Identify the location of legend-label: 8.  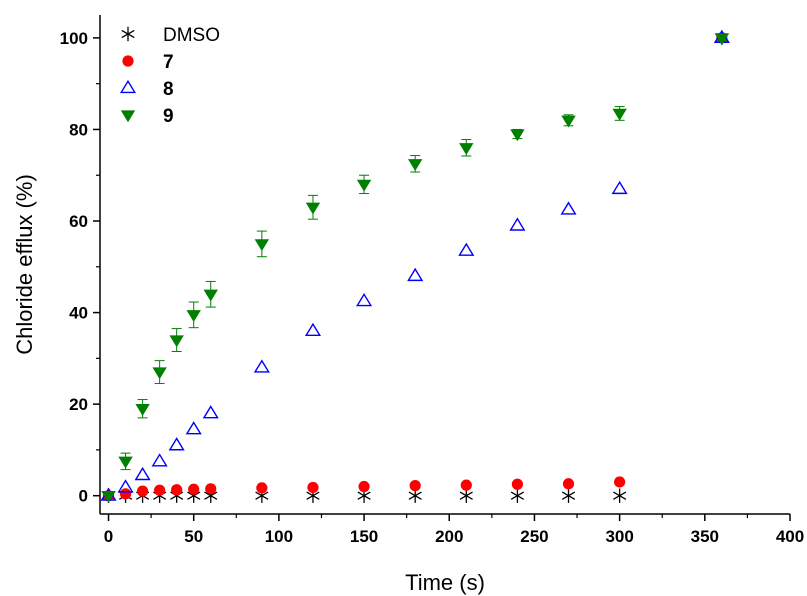
(168, 89).